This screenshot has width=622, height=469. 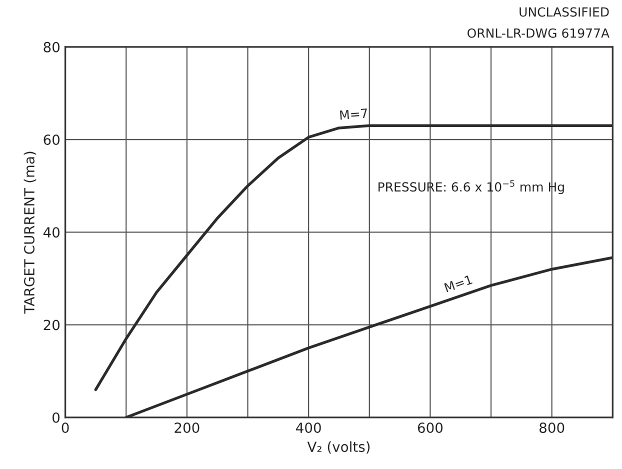 What do you see at coordinates (430, 428) in the screenshot?
I see `x-tick-label: 600` at bounding box center [430, 428].